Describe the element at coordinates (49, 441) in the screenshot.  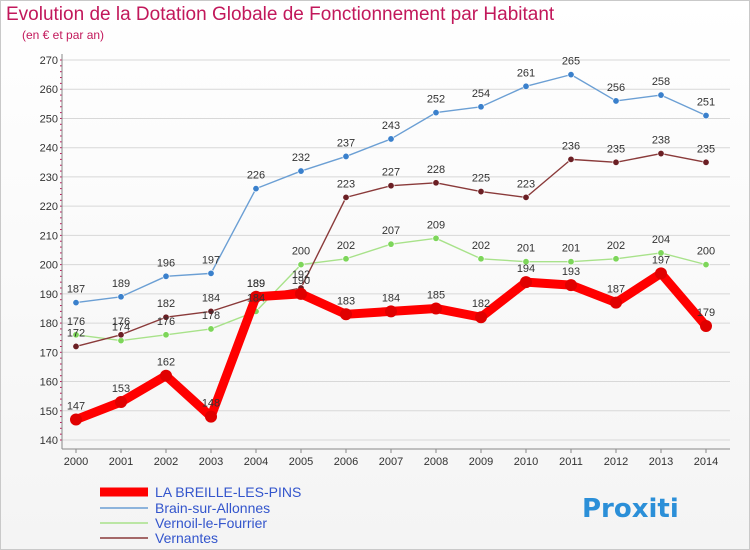
I see `y-tick-label: 140` at that location.